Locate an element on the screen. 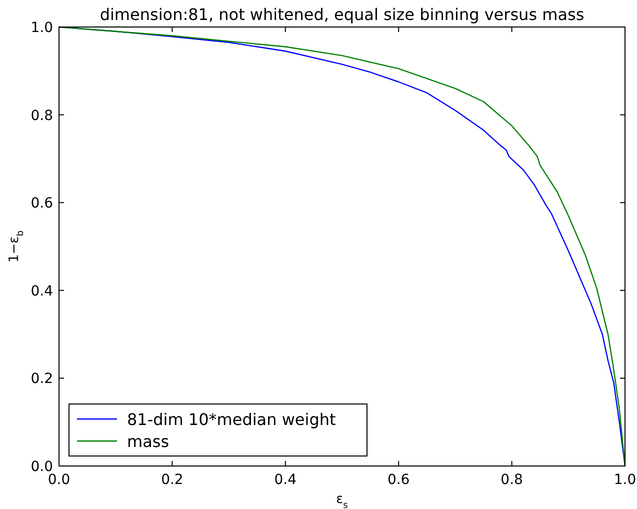 The height and width of the screenshot is (509, 637). y-tick-label: 0.6 is located at coordinates (42, 204).